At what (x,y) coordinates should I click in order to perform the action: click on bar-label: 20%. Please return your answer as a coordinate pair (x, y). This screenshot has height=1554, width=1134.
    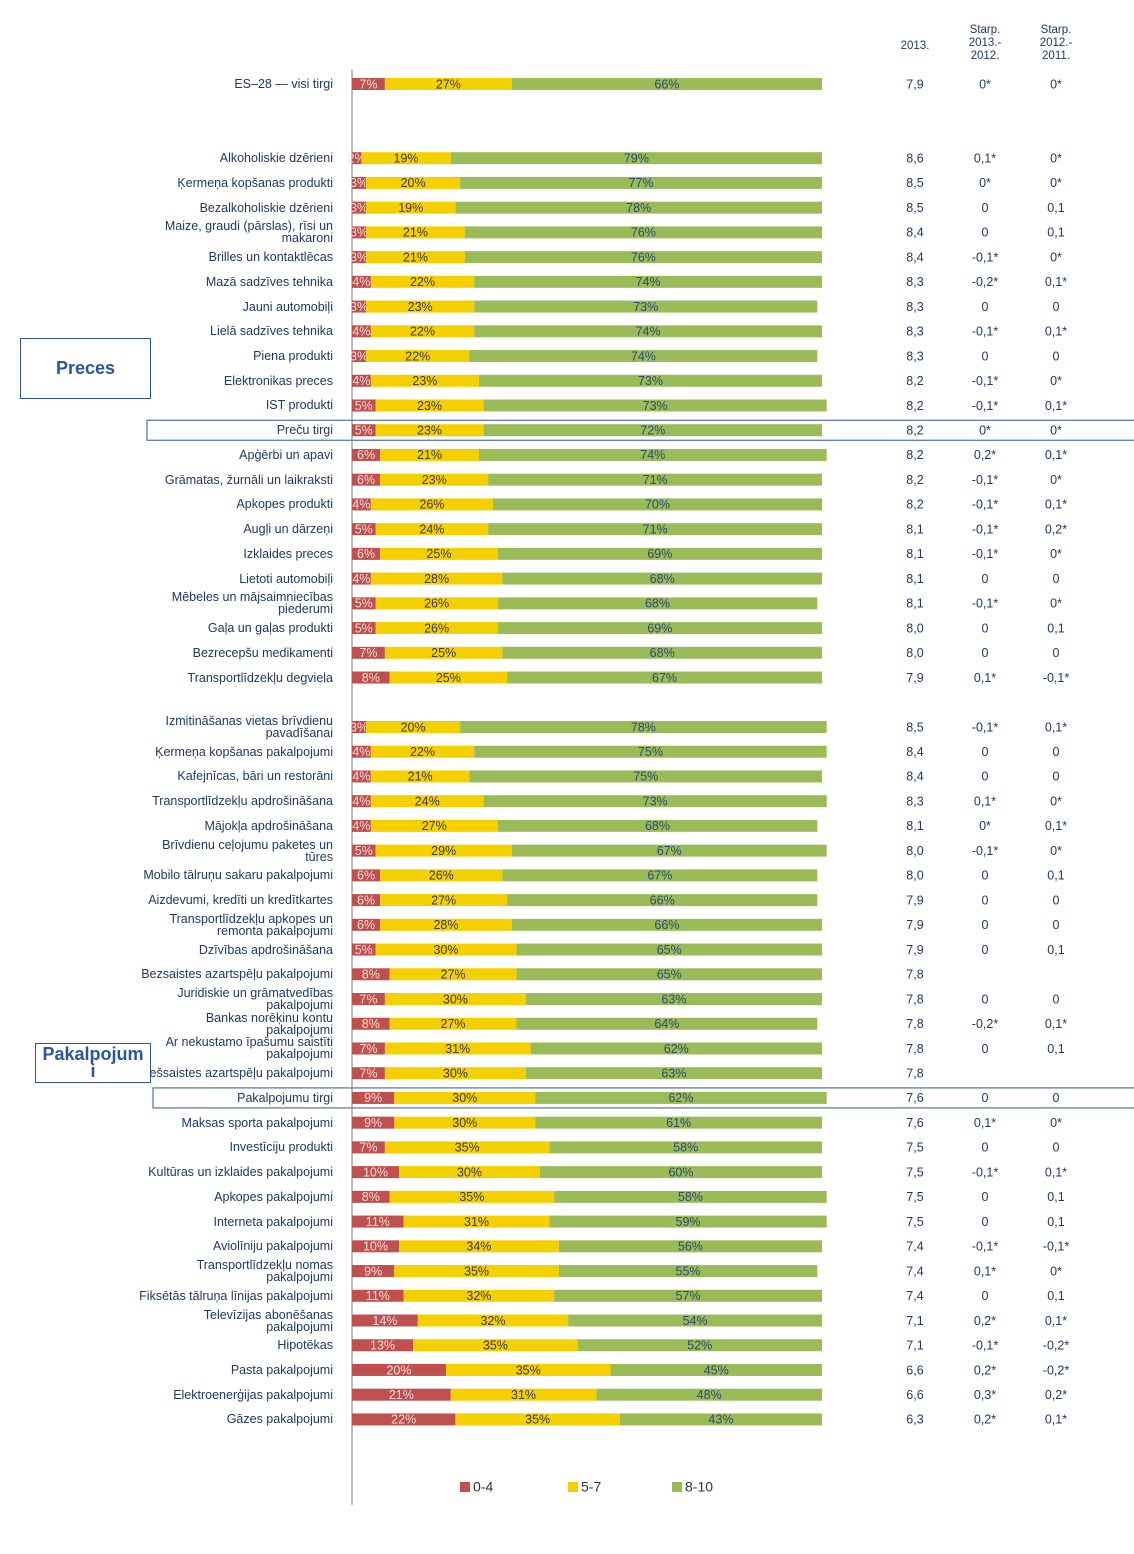
    Looking at the image, I should click on (398, 1370).